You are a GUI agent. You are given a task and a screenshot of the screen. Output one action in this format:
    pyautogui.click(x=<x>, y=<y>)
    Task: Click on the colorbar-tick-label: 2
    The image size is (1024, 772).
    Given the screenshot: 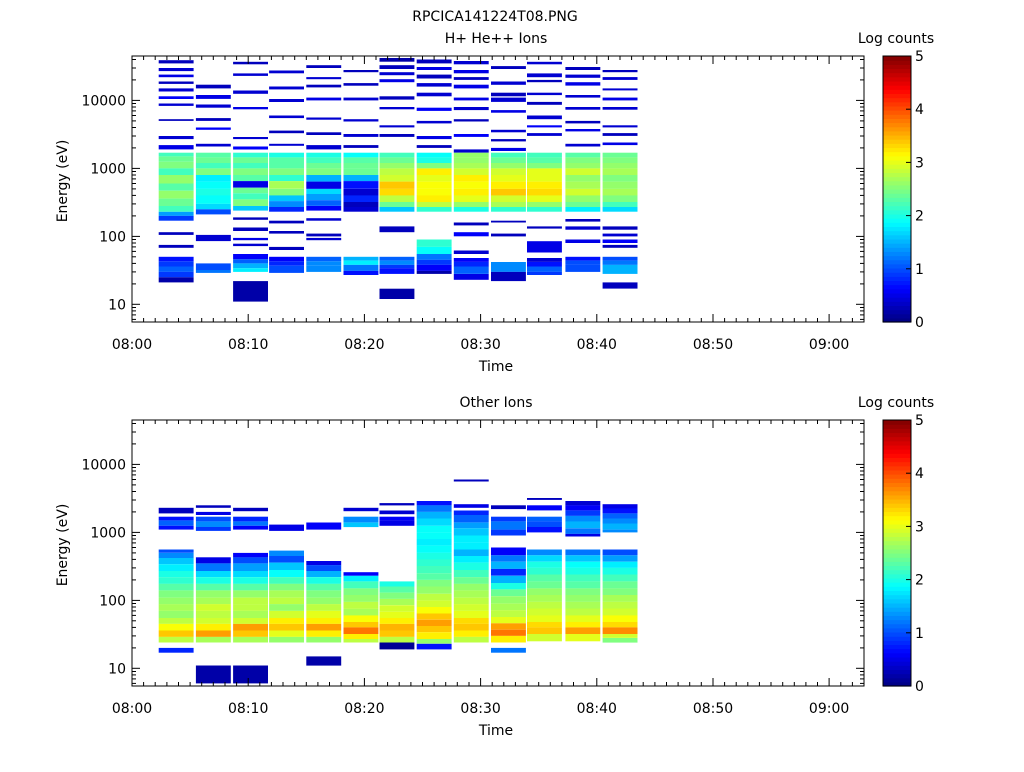 What is the action you would take?
    pyautogui.click(x=919, y=217)
    